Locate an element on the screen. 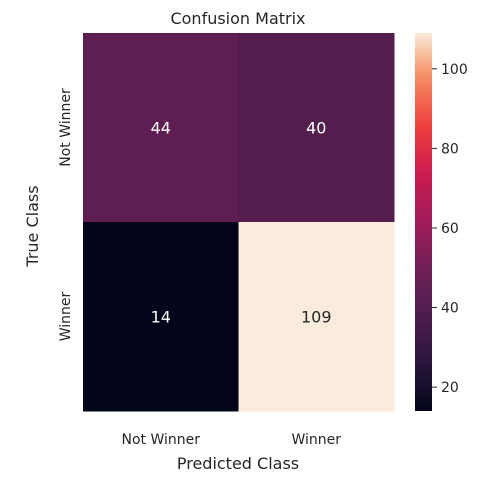  colorbar-tick-label: 80 is located at coordinates (450, 149).